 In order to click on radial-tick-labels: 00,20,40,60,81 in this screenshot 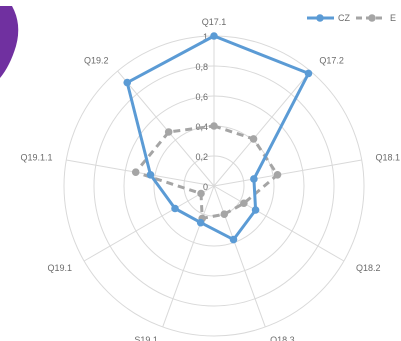, I will do `click(201, 112)`.